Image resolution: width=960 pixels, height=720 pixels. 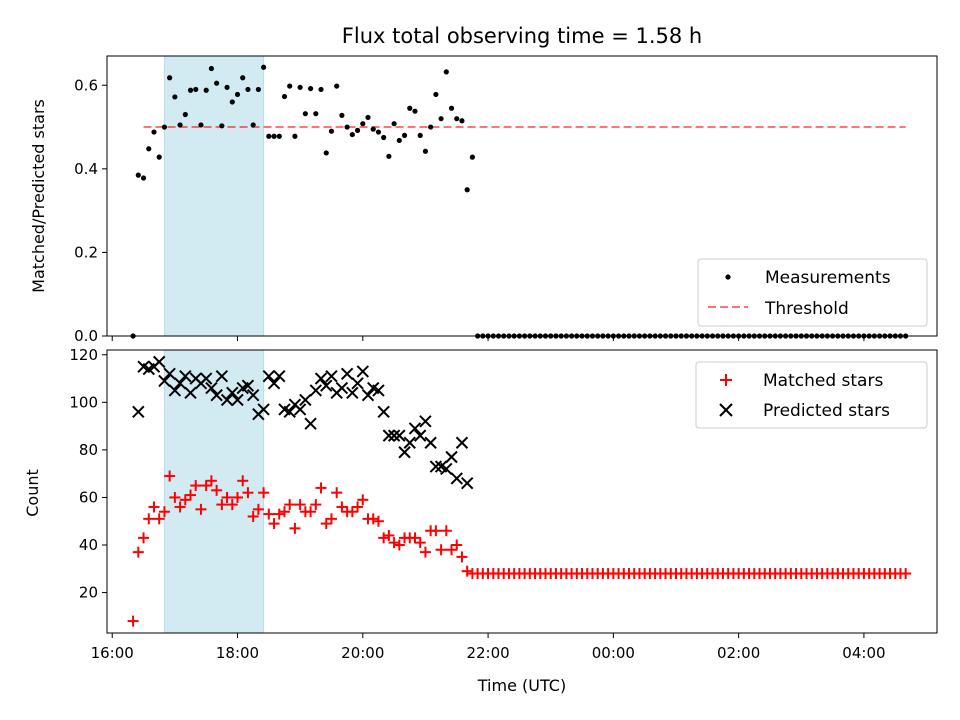 I want to click on legend-predicted-marker, so click(x=726, y=410).